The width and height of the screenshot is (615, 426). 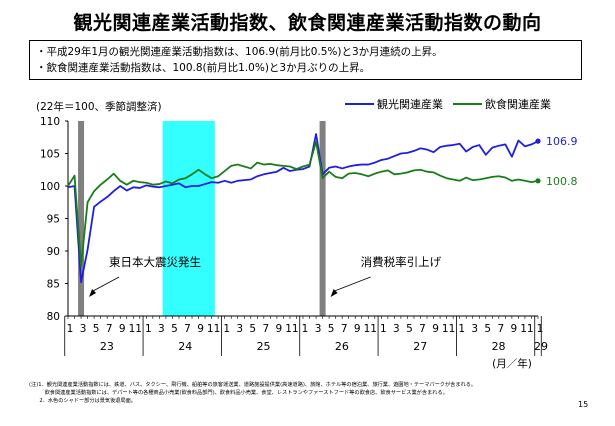 What do you see at coordinates (512, 363) in the screenshot?
I see `x-axis-title: (月／年)` at bounding box center [512, 363].